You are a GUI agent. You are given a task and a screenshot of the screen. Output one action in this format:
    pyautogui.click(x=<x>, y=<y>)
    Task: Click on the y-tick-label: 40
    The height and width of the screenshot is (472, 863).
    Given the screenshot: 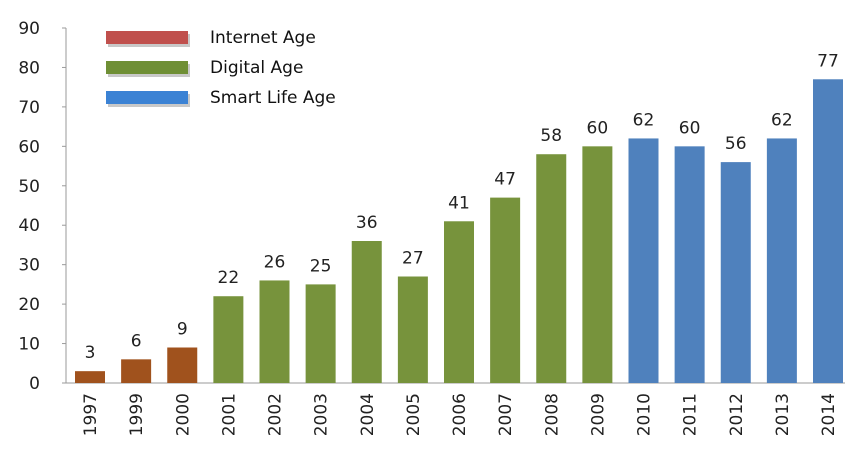 What is the action you would take?
    pyautogui.click(x=29, y=226)
    